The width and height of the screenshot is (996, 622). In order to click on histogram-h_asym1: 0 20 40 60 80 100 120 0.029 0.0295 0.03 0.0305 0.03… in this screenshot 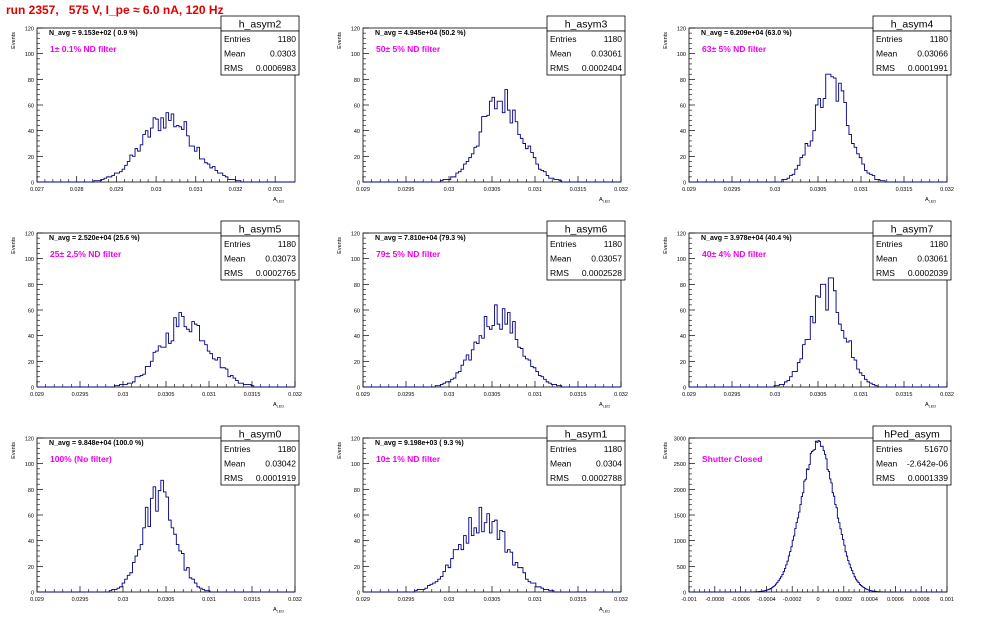, I will do `click(482, 519)`.